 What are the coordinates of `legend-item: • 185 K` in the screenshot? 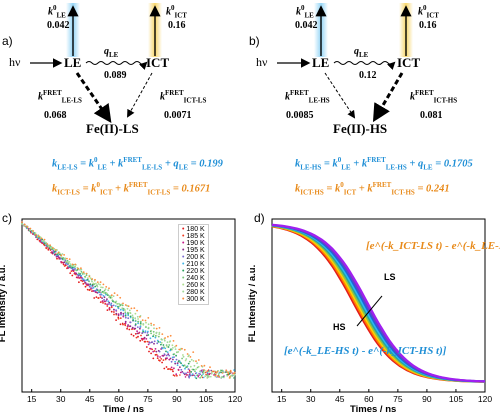 It's located at (193, 236).